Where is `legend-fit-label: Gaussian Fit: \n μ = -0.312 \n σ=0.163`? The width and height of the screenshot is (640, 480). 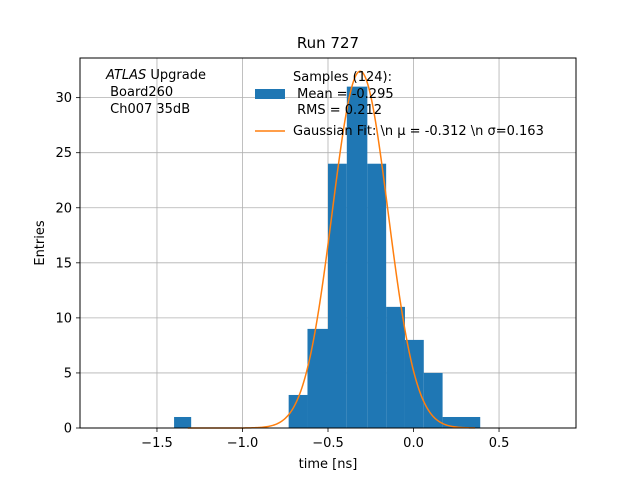 legend-fit-label: Gaussian Fit: \n μ = -0.312 \n σ=0.163 is located at coordinates (418, 131).